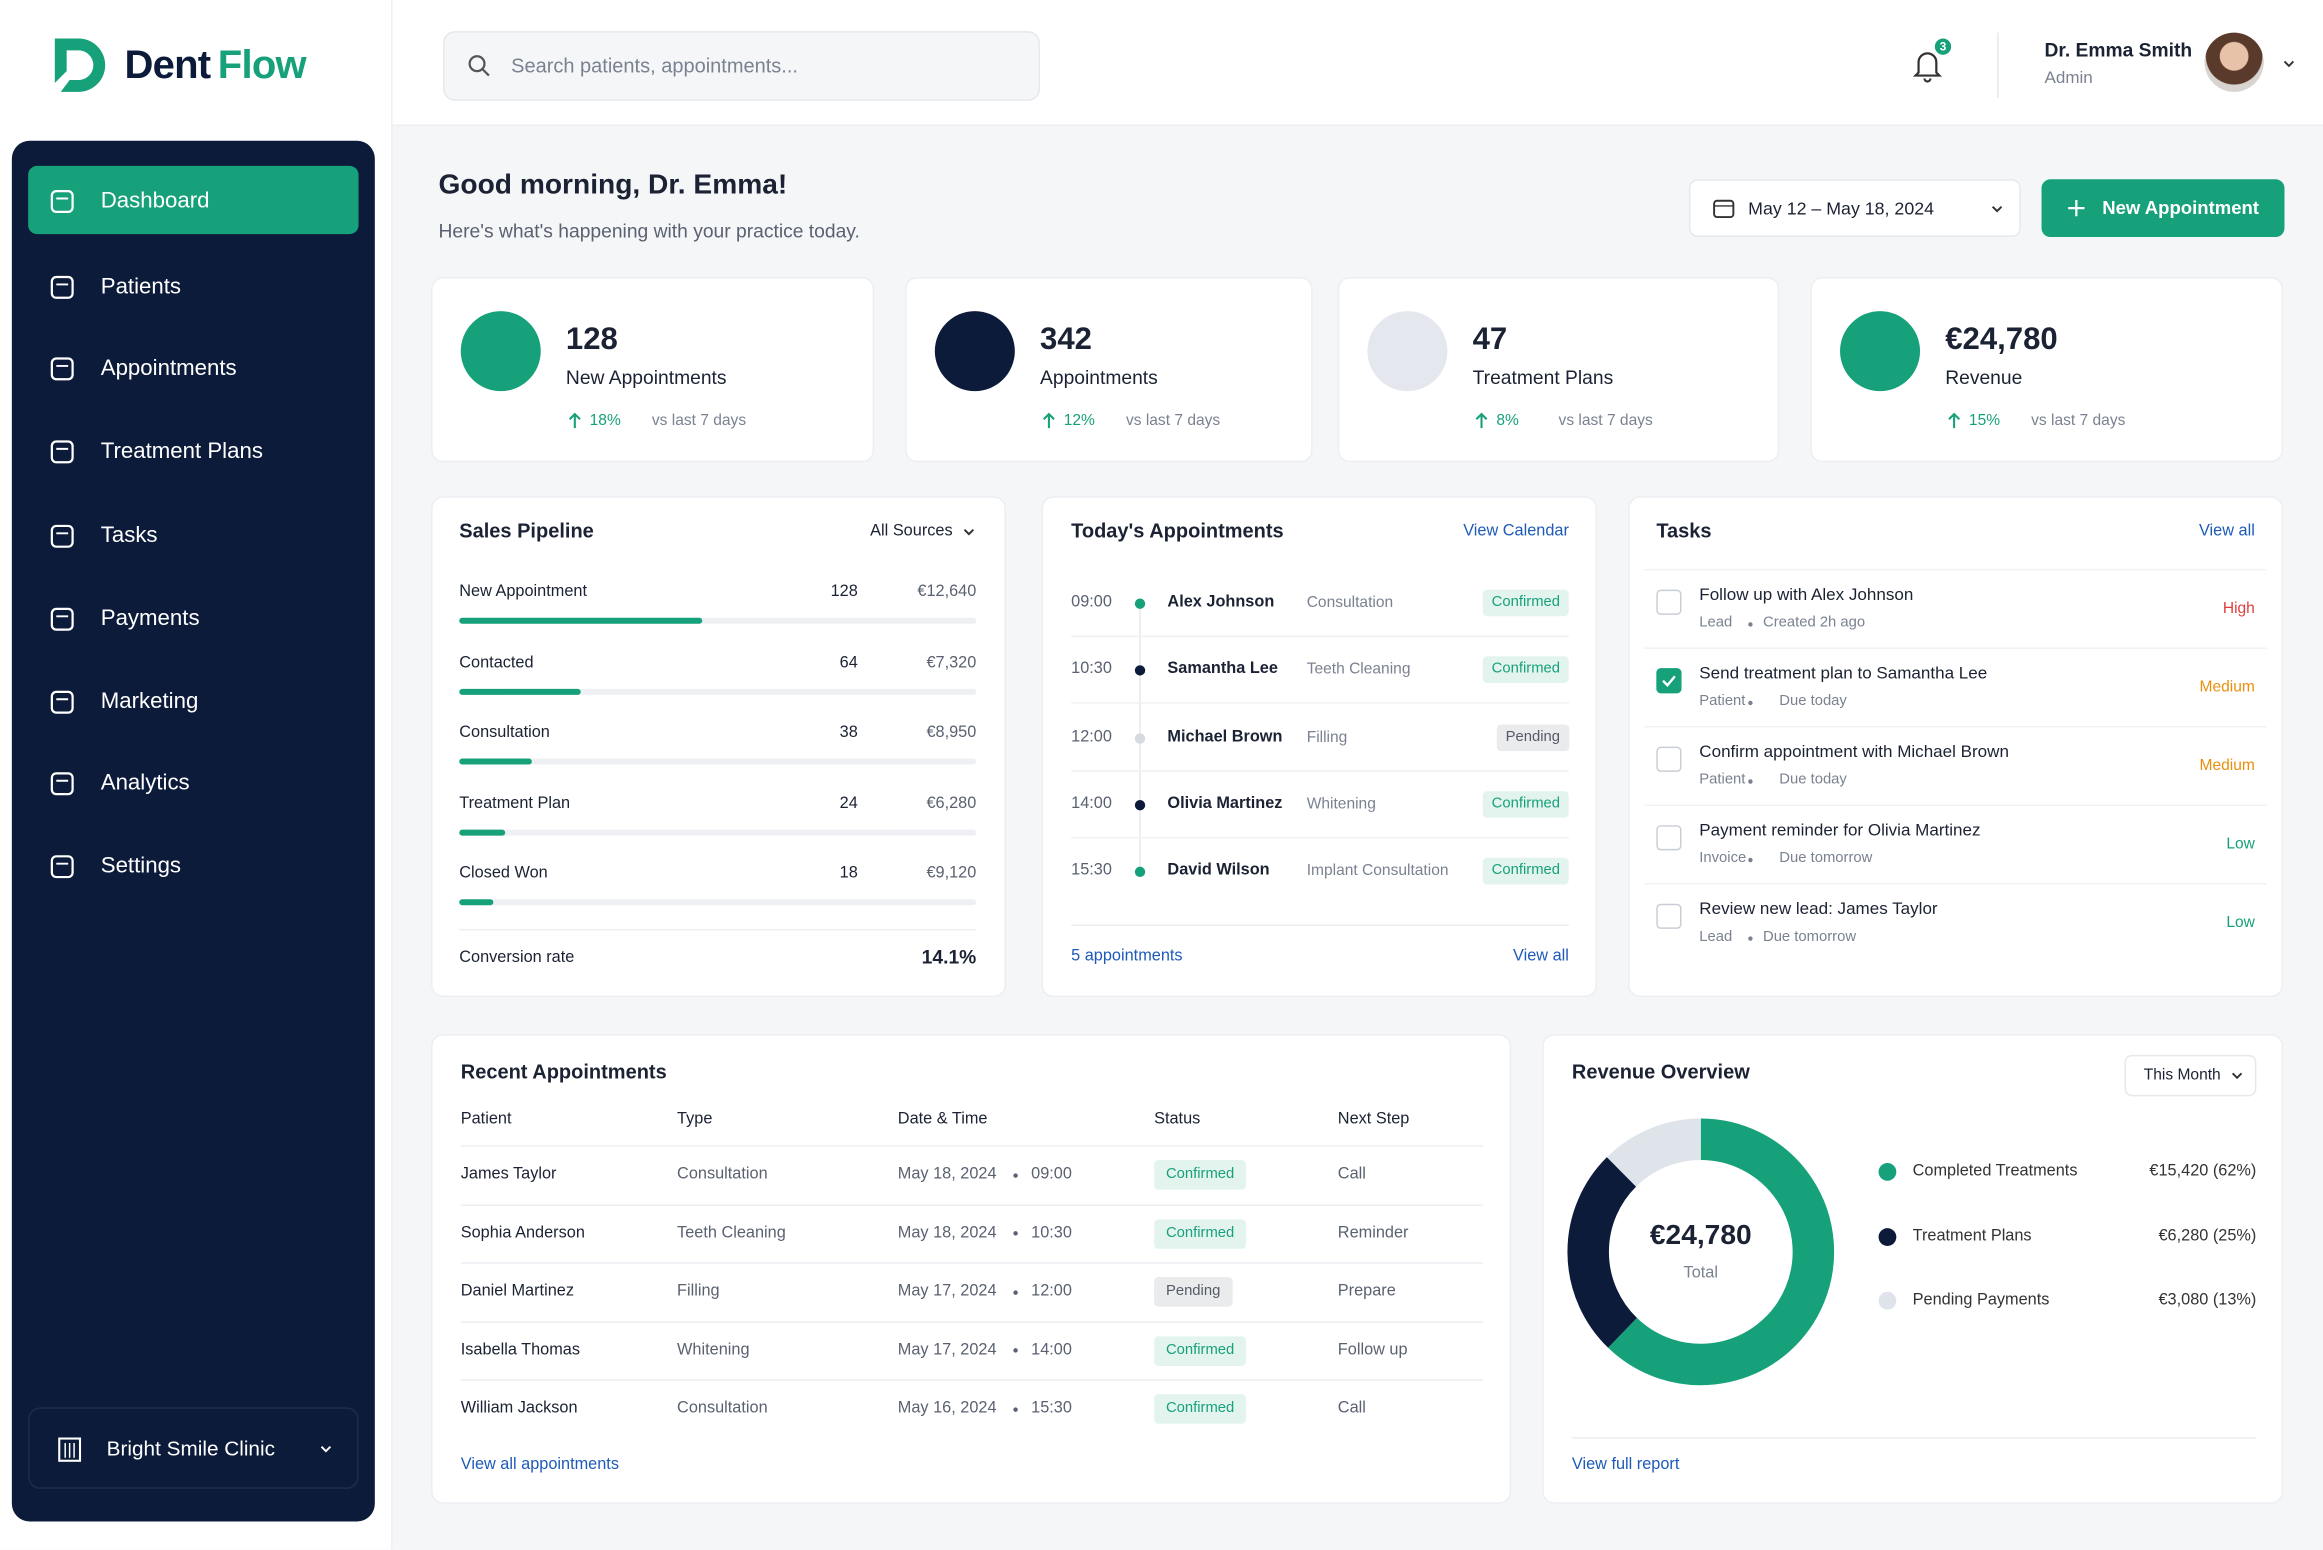 This screenshot has width=2323, height=1550. Describe the element at coordinates (951, 662) in the screenshot. I see `stage-amount: €7,320` at that location.